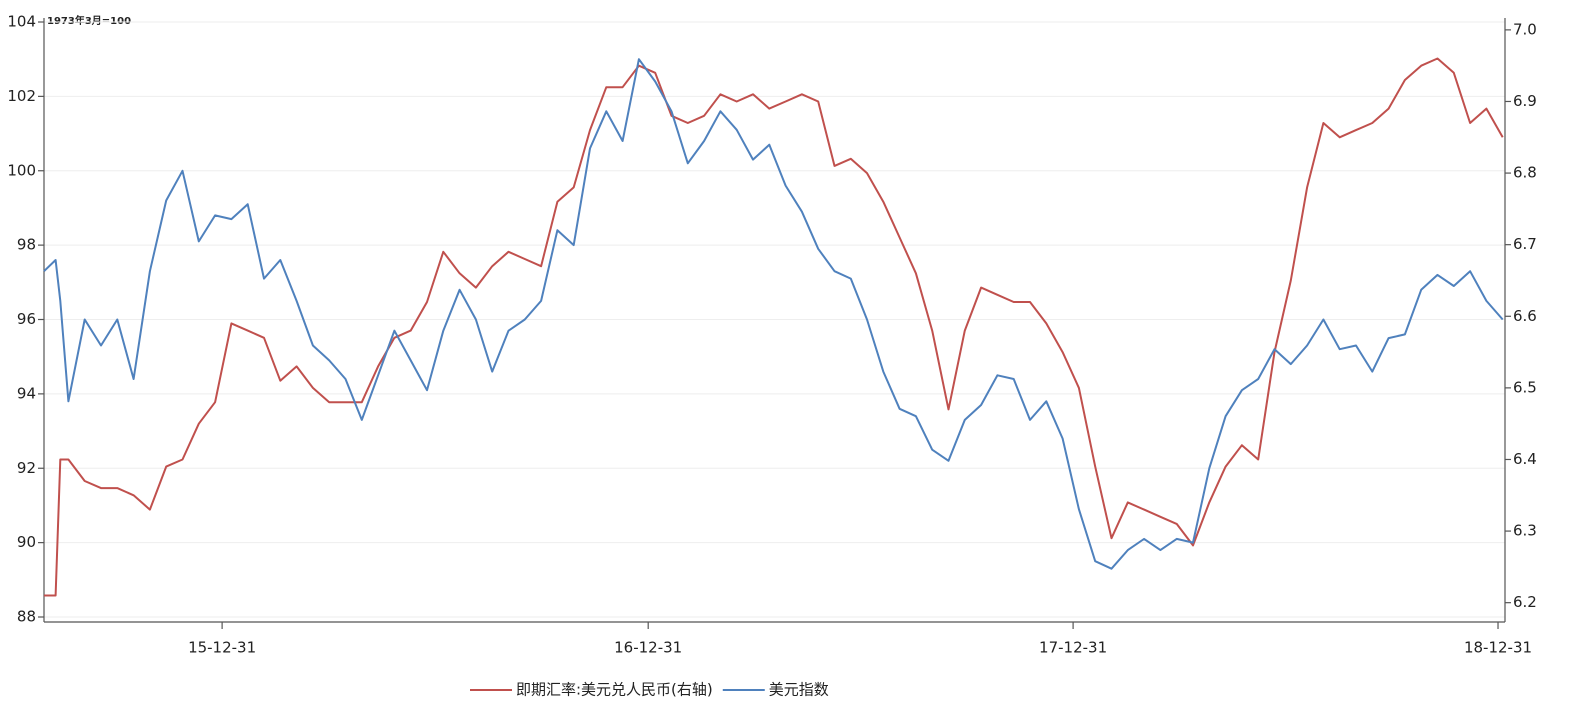 This screenshot has height=712, width=1575. What do you see at coordinates (1525, 459) in the screenshot?
I see `y2-tick-label: 6.4` at bounding box center [1525, 459].